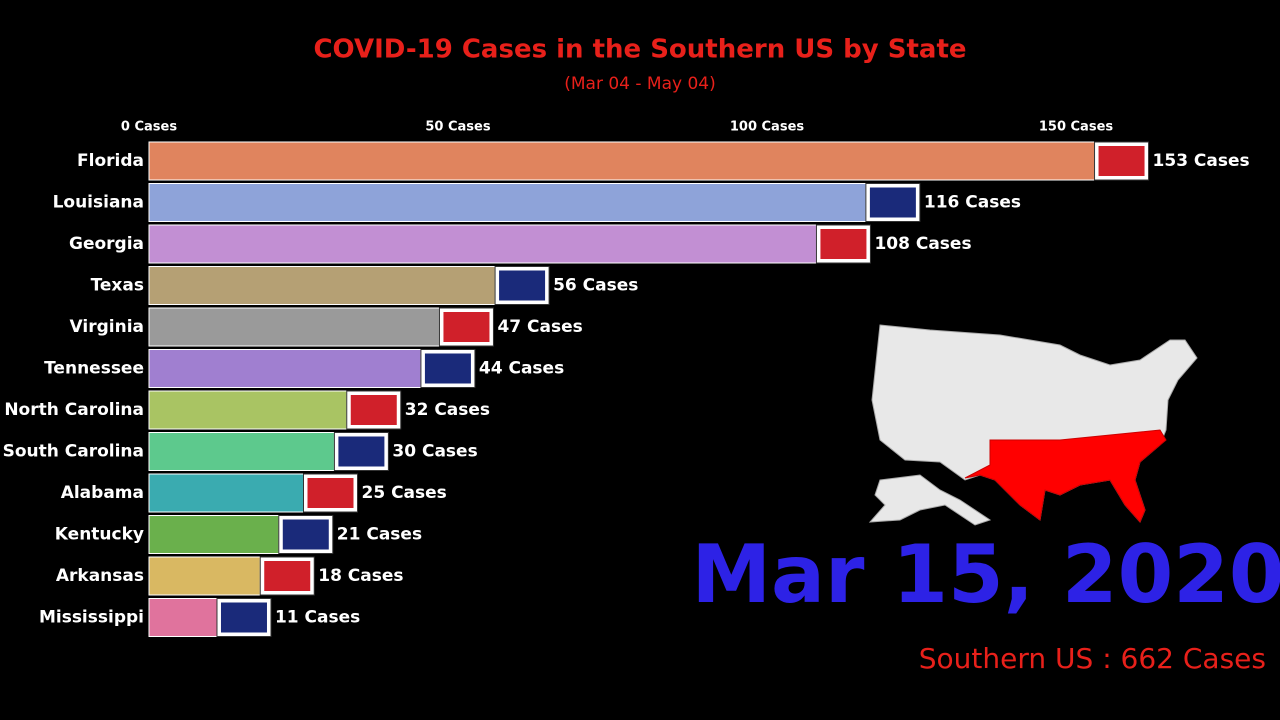 The width and height of the screenshot is (1280, 720). I want to click on date-label: Mar 15, 2020, so click(985, 574).